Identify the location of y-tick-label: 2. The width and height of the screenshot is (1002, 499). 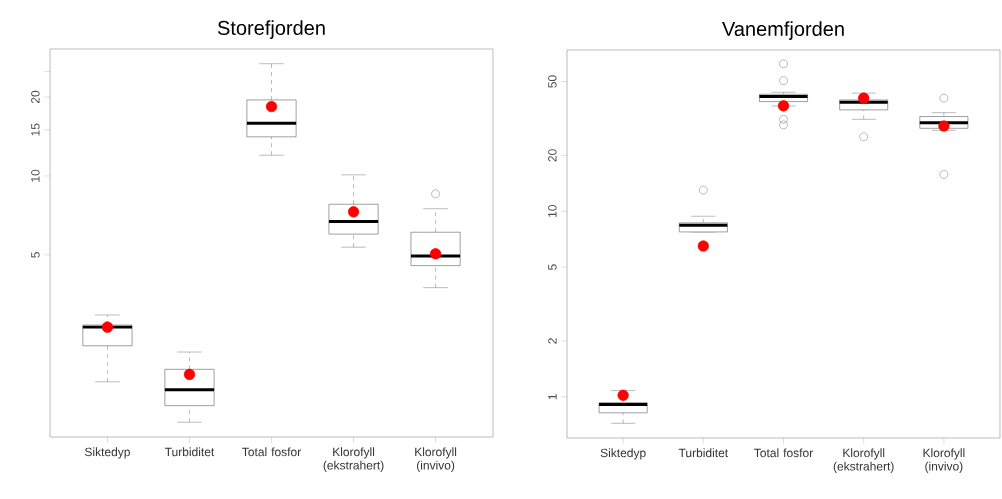
(552, 341).